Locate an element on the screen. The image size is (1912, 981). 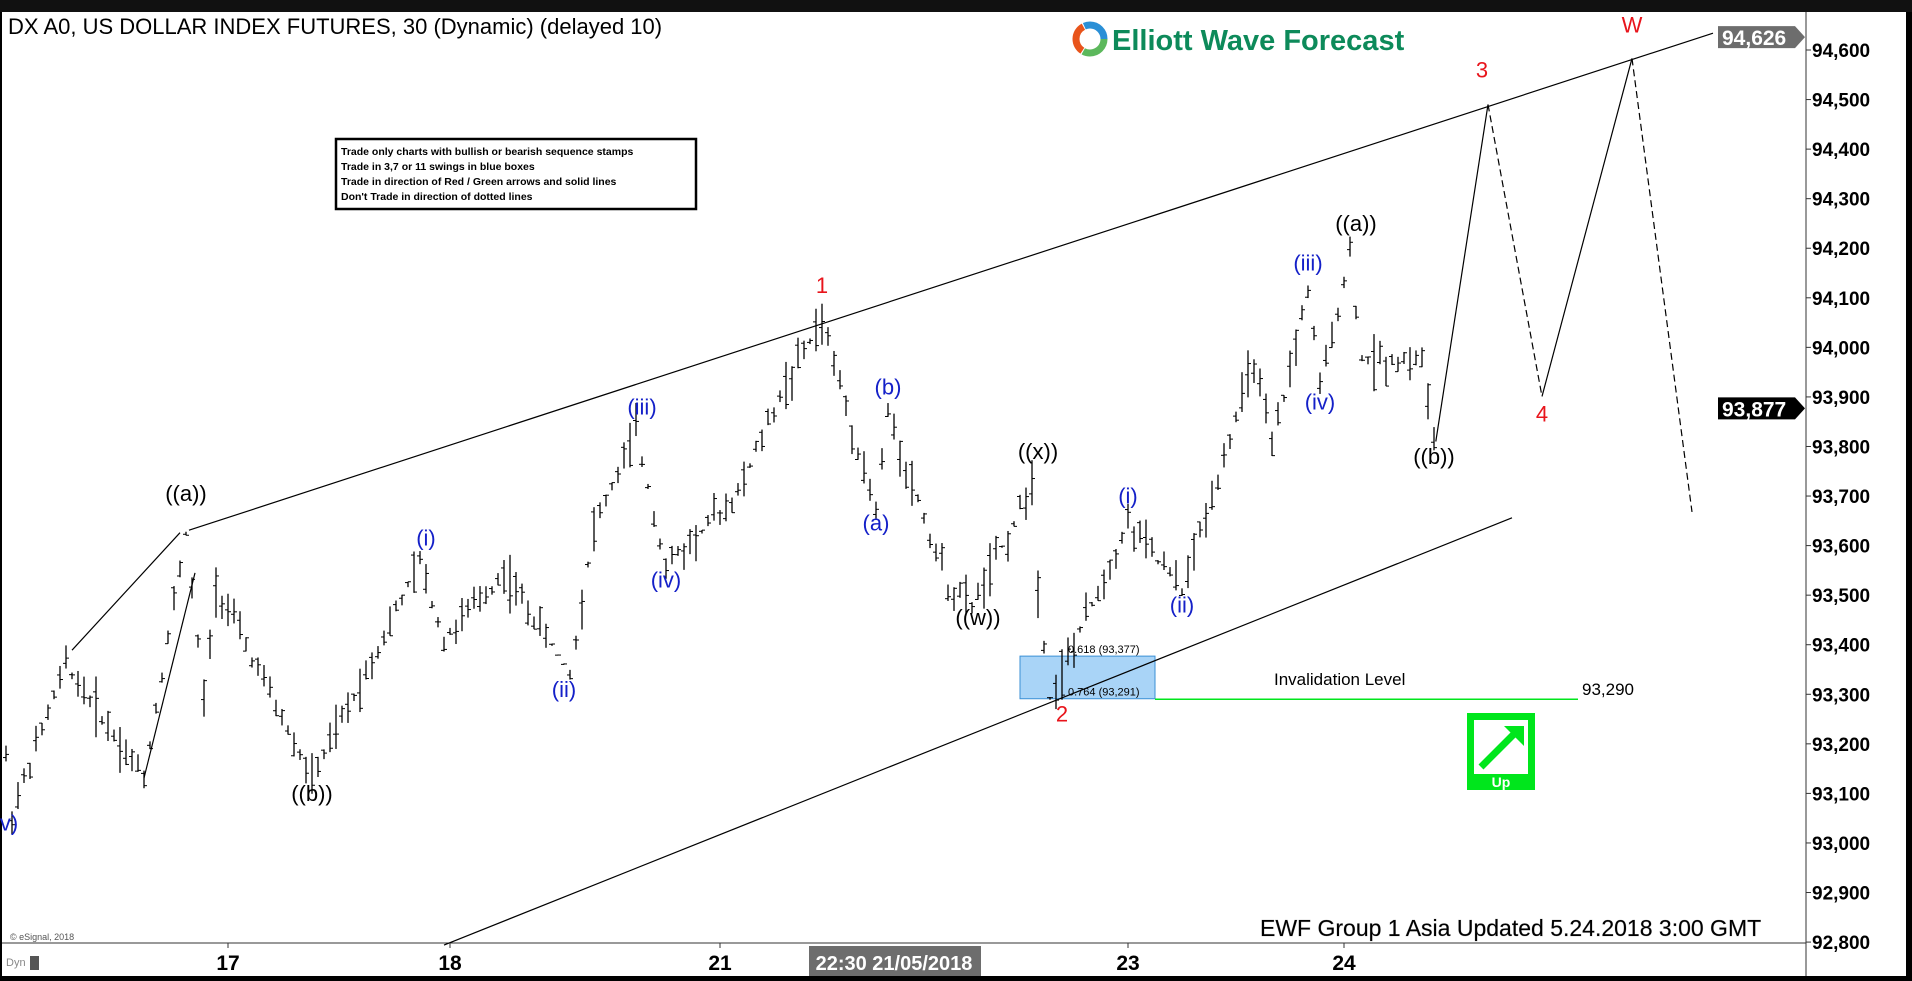
wave-label: (ii) is located at coordinates (564, 689).